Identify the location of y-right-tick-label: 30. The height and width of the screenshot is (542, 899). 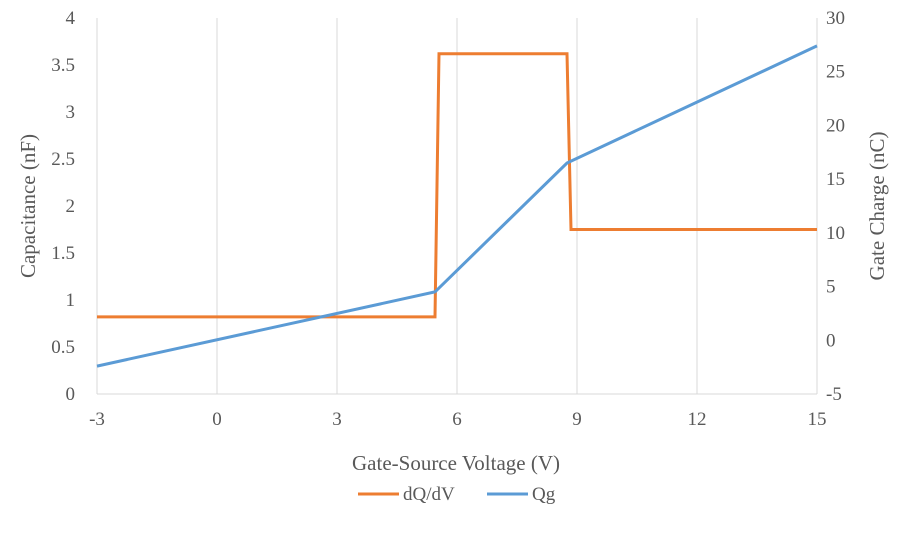
(835, 18).